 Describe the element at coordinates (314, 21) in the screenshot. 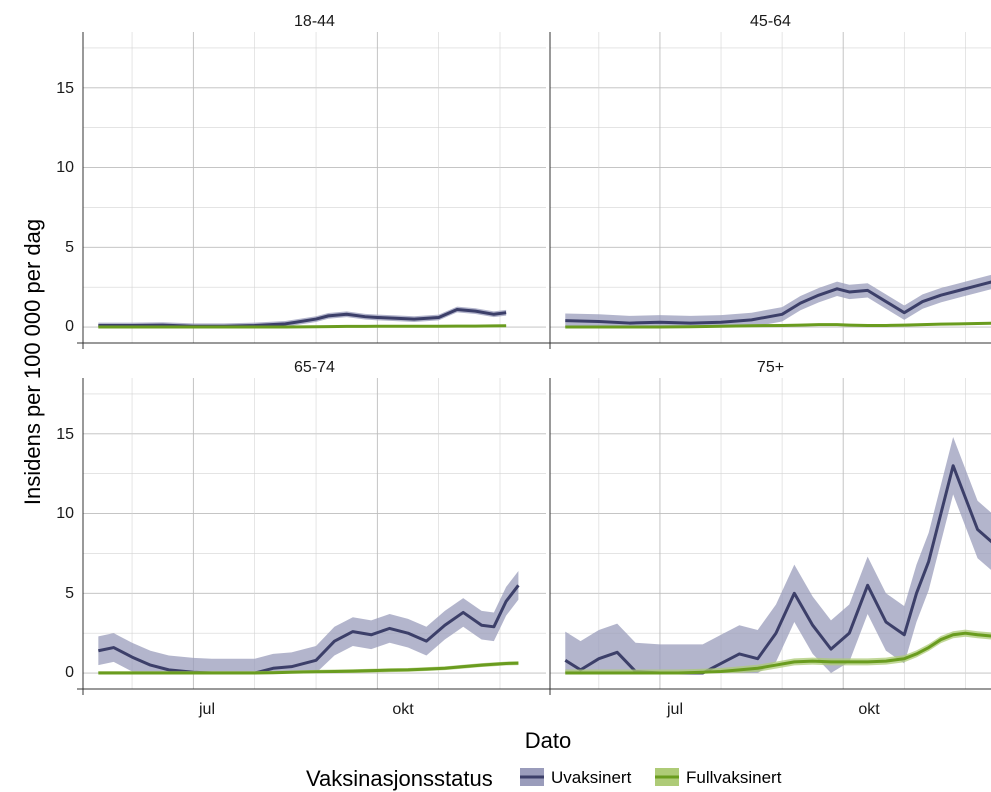

I see `facet-strip-title: 18-44` at that location.